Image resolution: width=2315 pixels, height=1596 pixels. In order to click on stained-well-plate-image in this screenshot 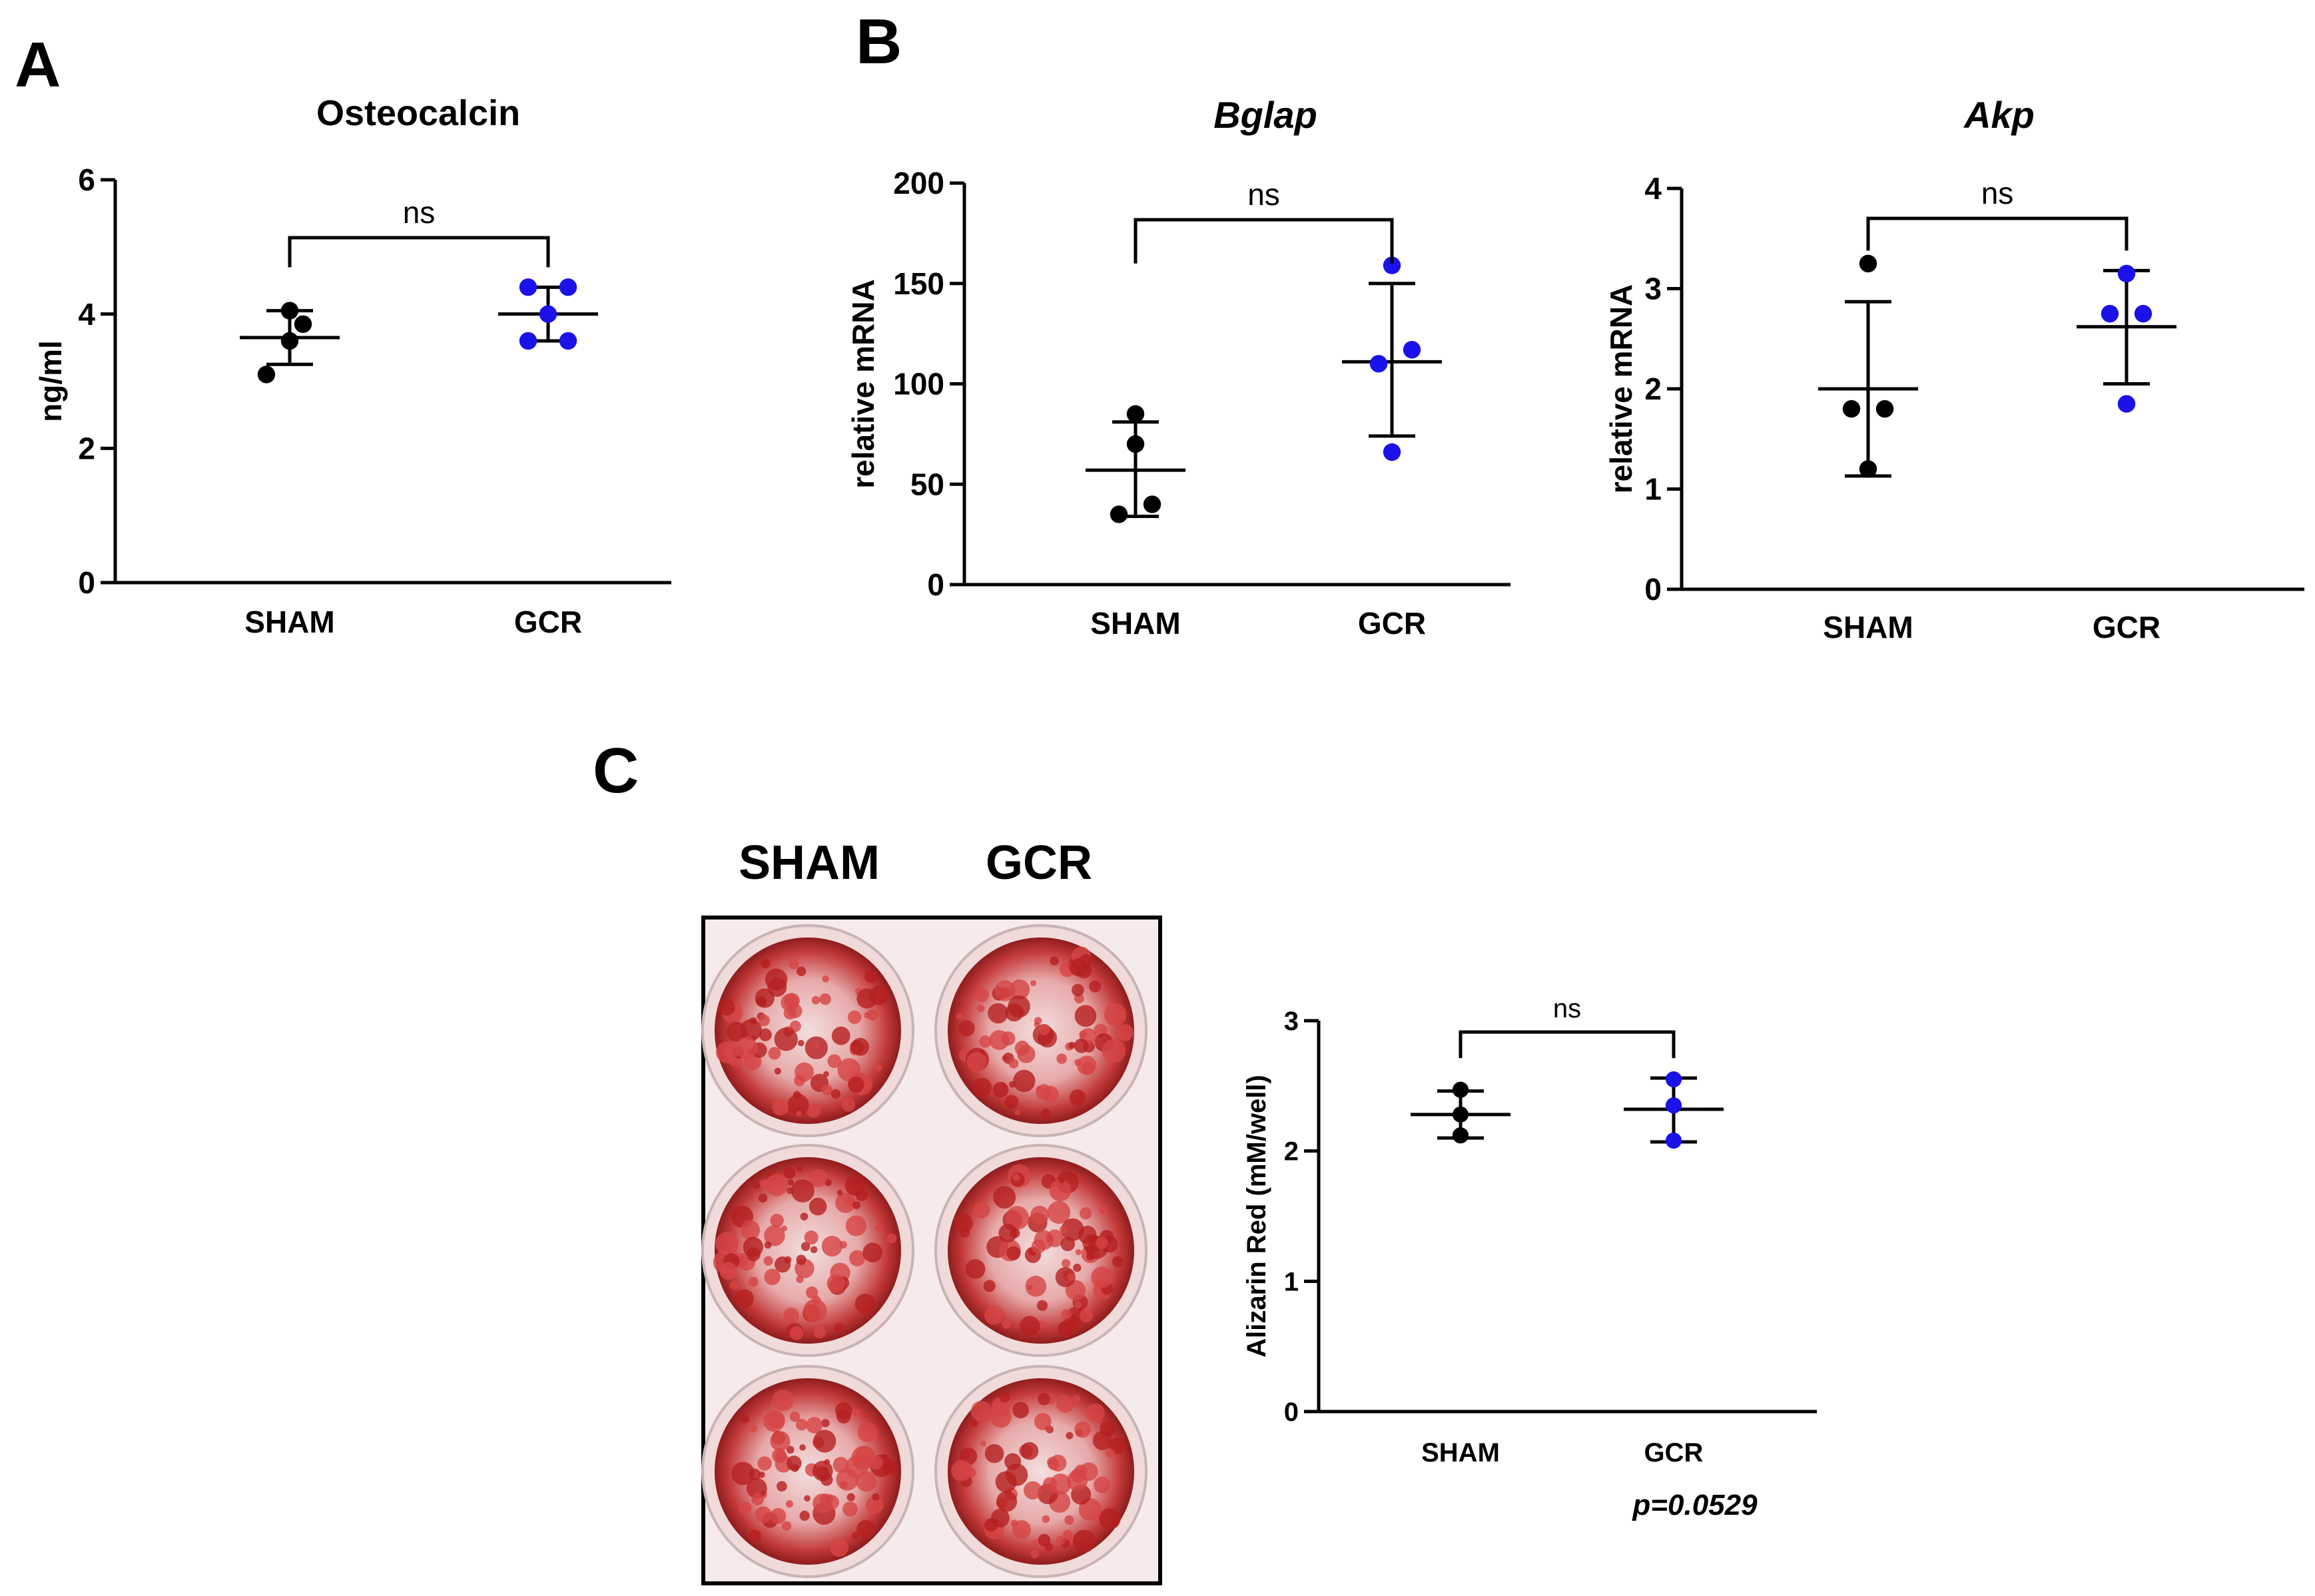, I will do `click(931, 1250)`.